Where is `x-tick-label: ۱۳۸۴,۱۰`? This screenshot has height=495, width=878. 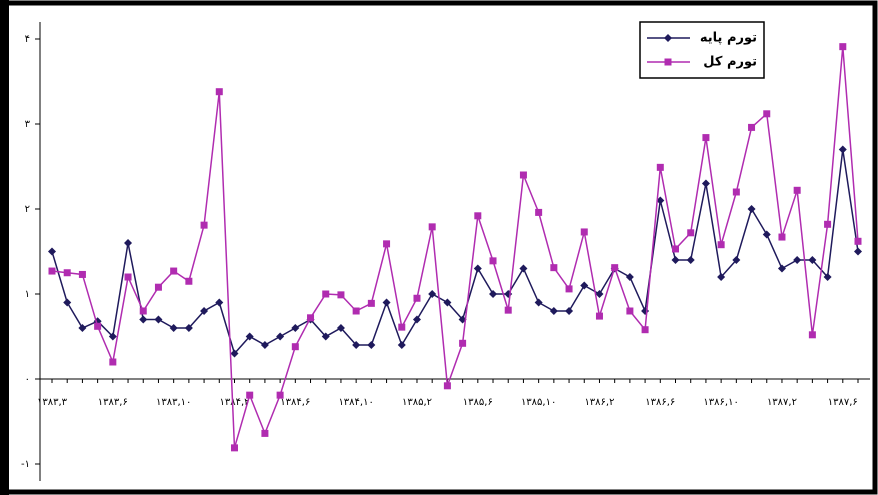 x-tick-label: ۱۳۸۴,۱۰ is located at coordinates (355, 402).